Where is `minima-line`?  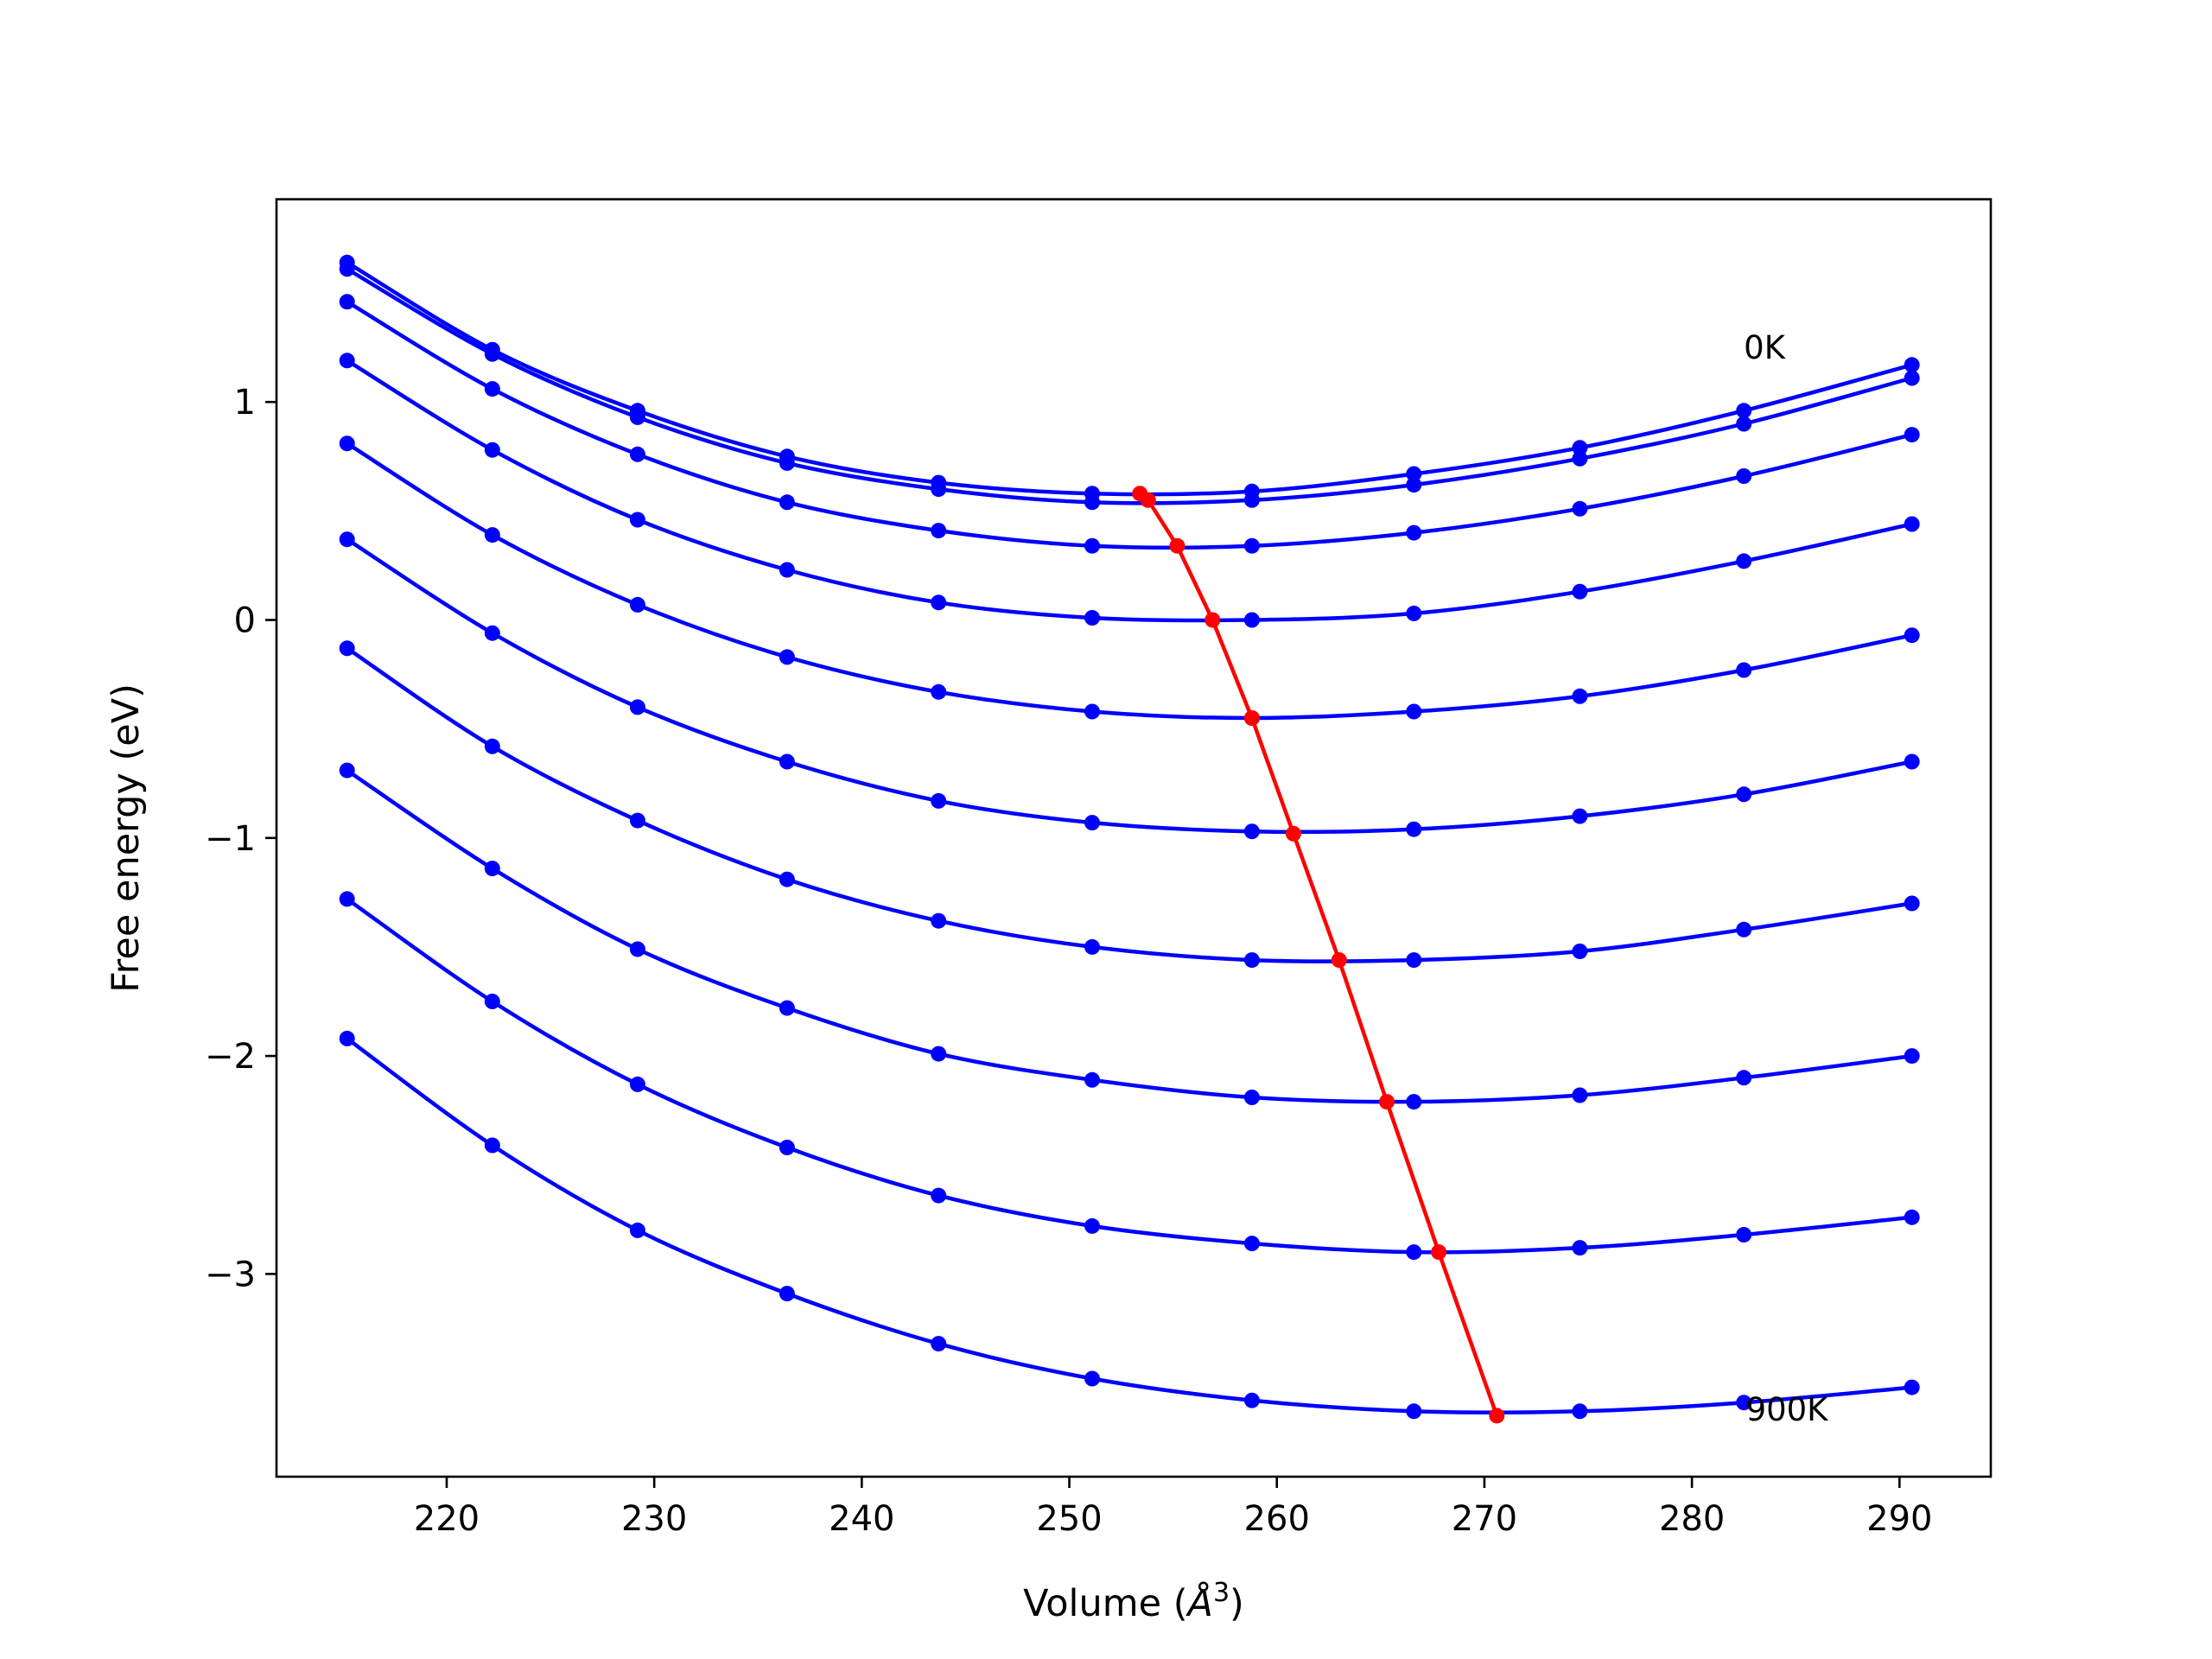
minima-line is located at coordinates (1318, 955).